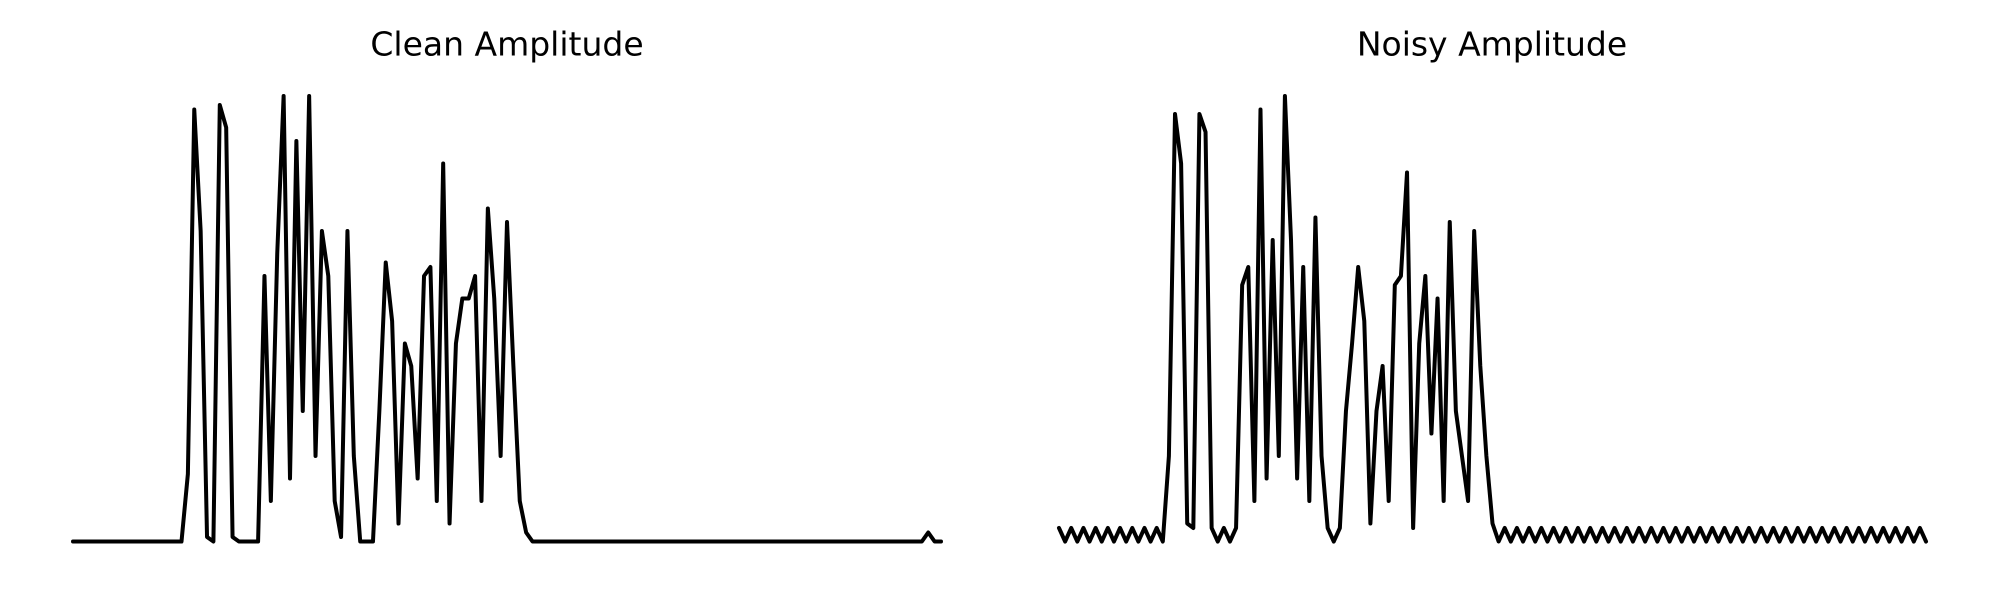  What do you see at coordinates (506, 44) in the screenshot?
I see `chart-title: Clean Amplitude` at bounding box center [506, 44].